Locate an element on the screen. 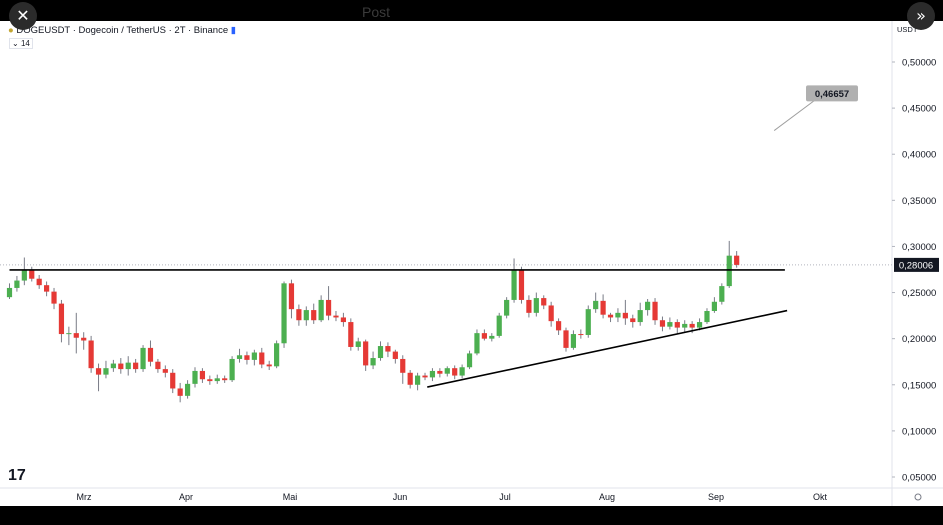  price-tick-label: 0,20000 is located at coordinates (919, 339).